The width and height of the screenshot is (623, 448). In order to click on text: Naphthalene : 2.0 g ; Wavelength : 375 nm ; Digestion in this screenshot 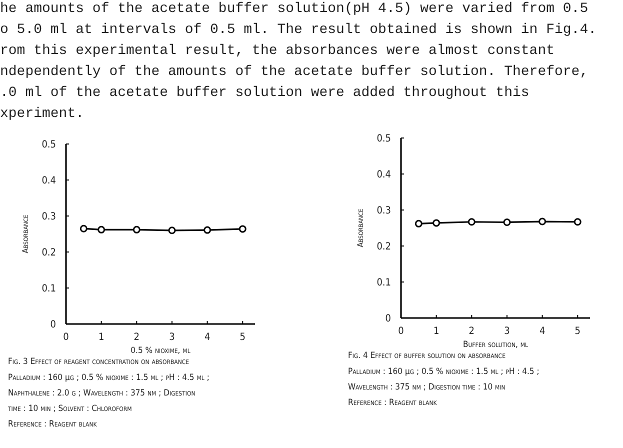, I will do `click(102, 393)`.